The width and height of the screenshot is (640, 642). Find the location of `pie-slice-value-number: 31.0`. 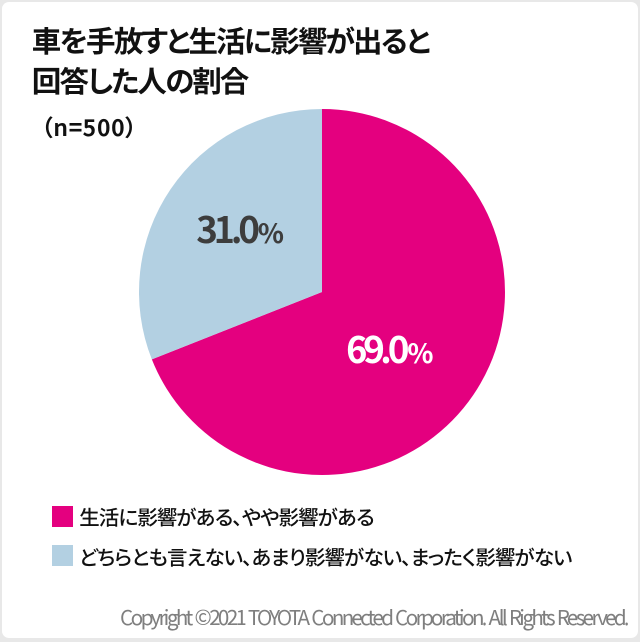

pie-slice-value-number: 31.0 is located at coordinates (228, 227).